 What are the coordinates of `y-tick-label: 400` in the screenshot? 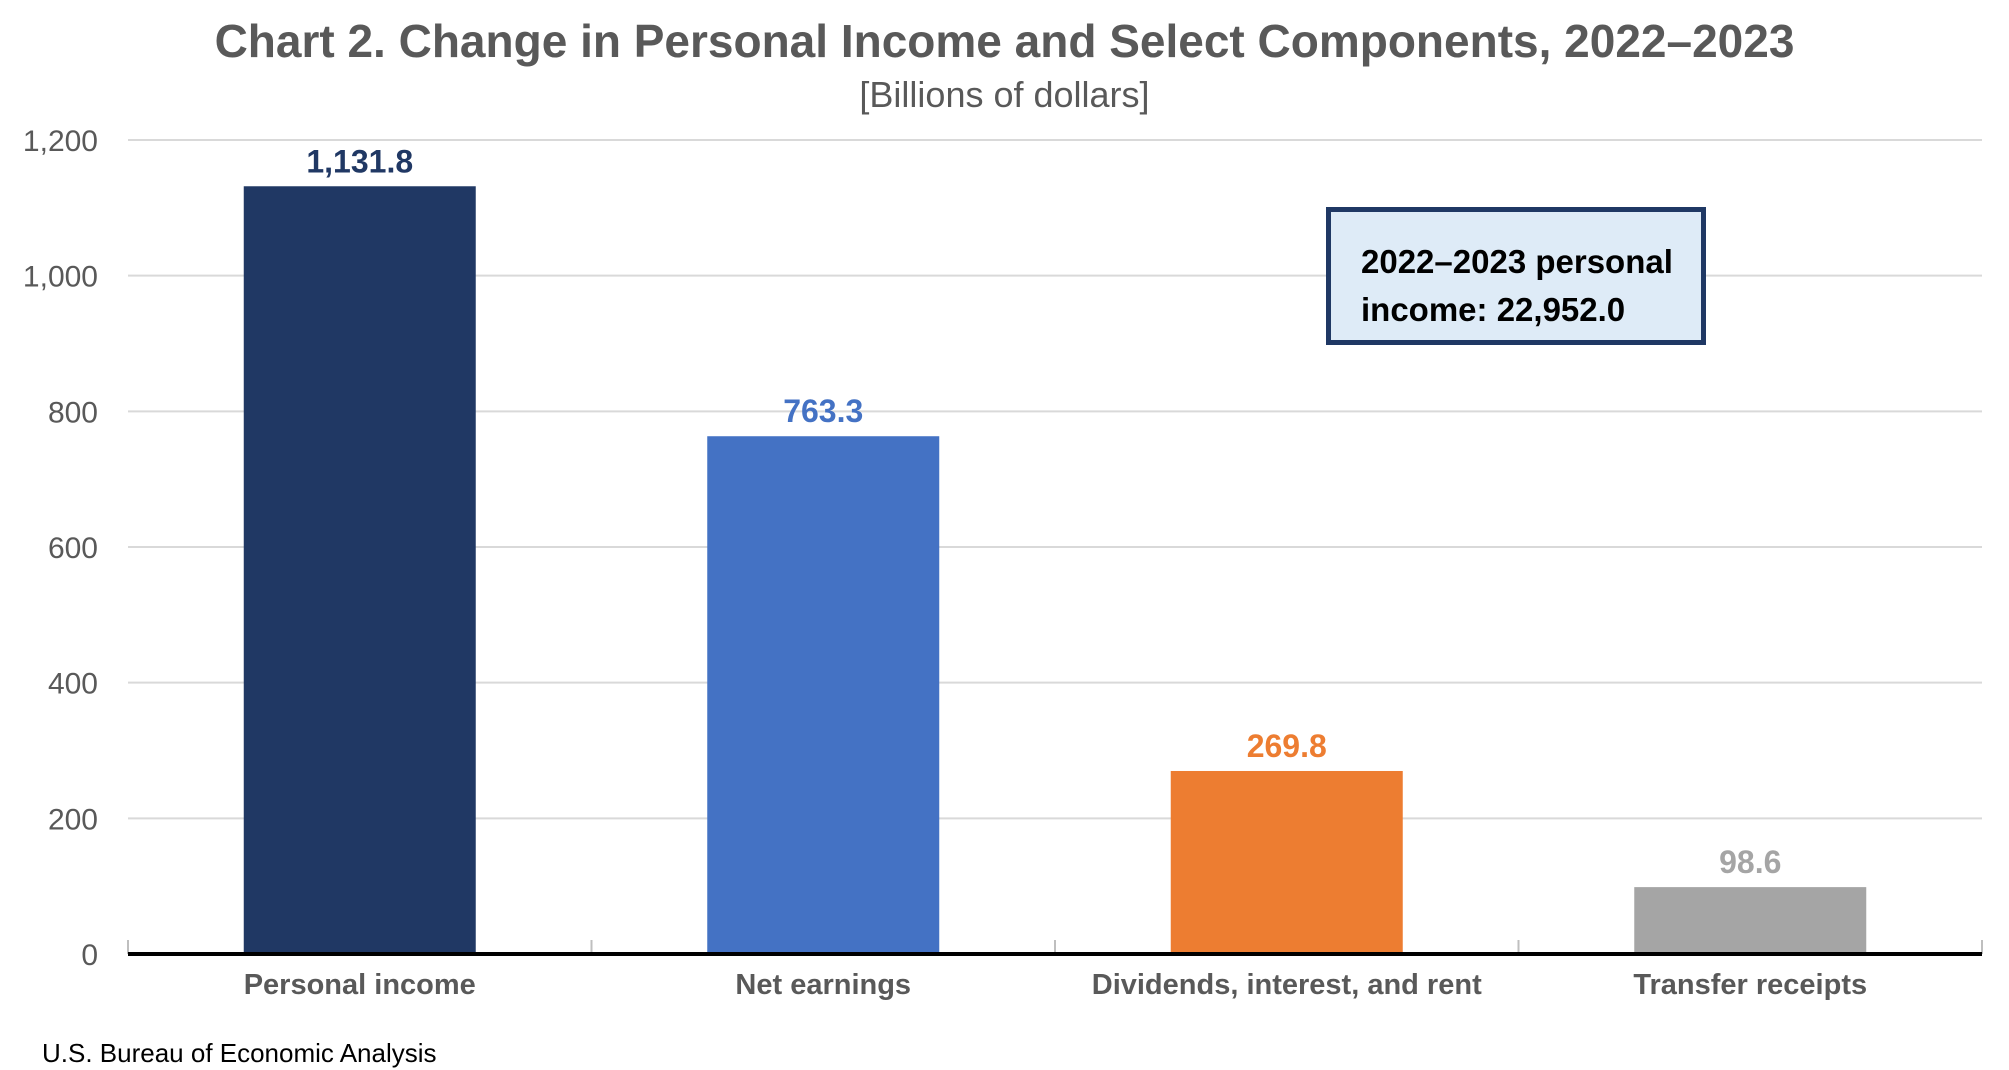 It's located at (73, 684).